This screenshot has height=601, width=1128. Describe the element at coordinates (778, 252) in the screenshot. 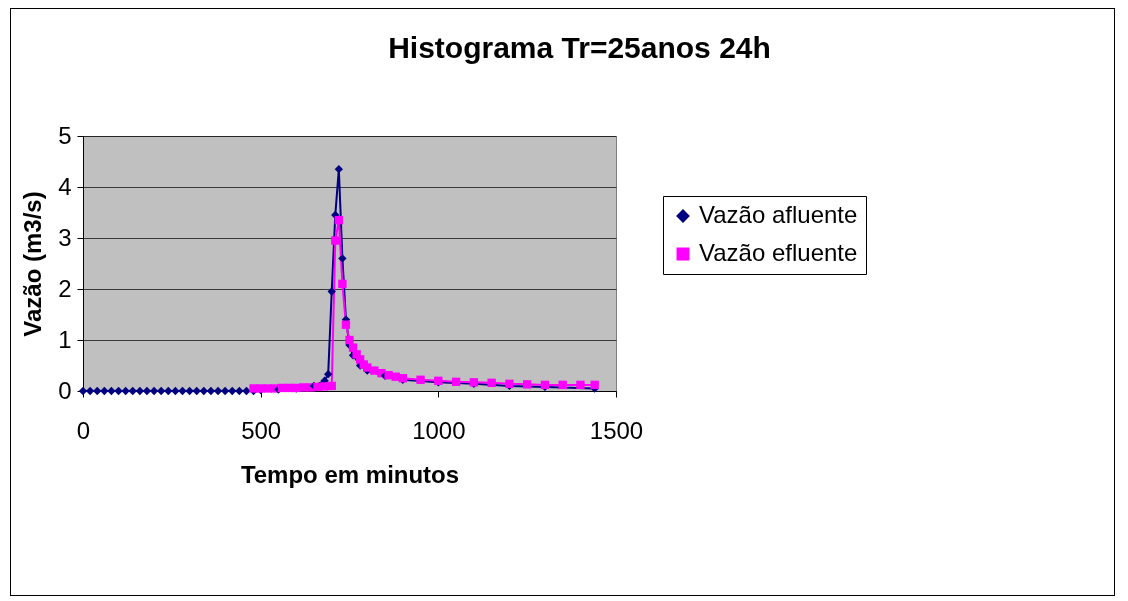

I see `legend-label: Vazão efluente` at that location.